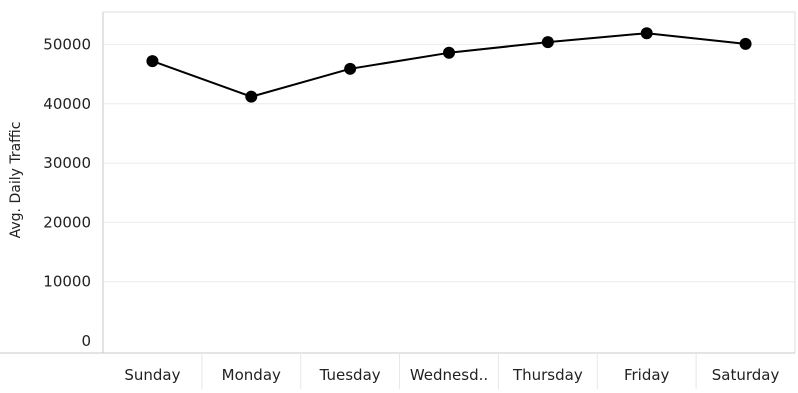  Describe the element at coordinates (67, 45) in the screenshot. I see `y-tick-label: 50000` at that location.